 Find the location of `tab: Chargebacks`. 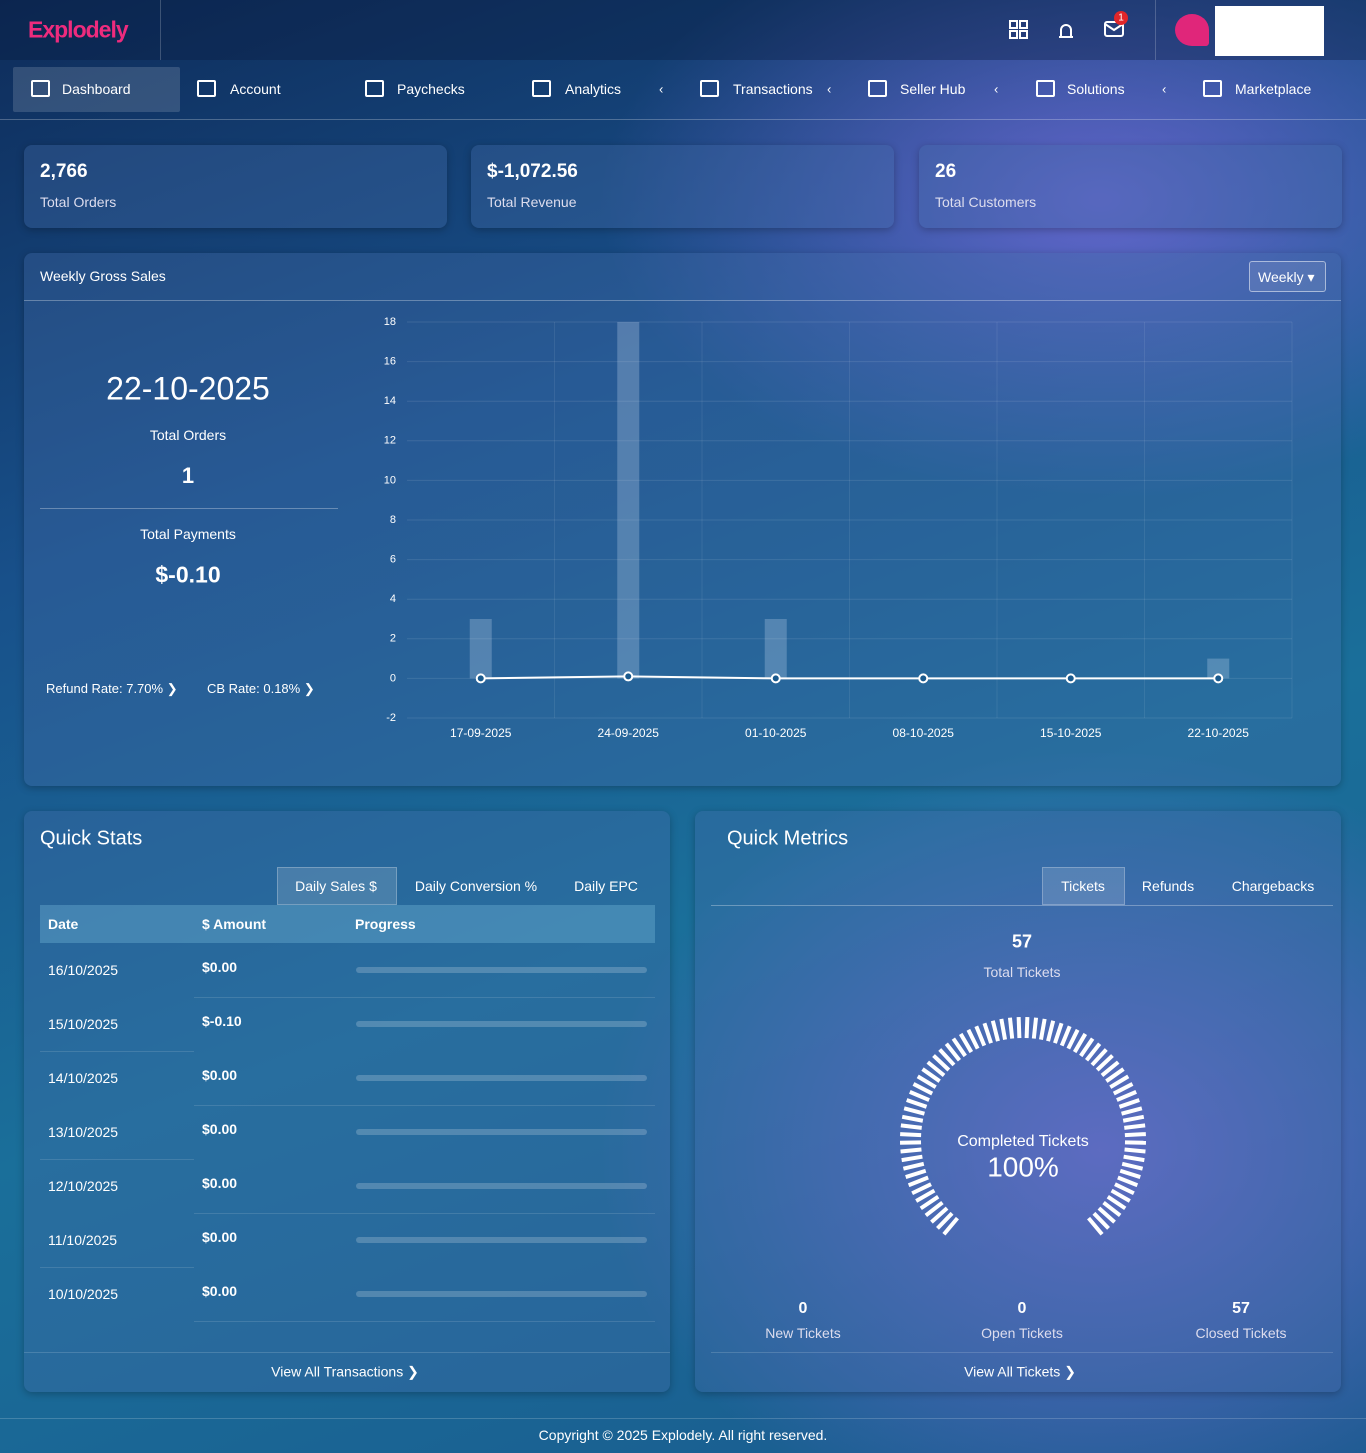

tab: Chargebacks is located at coordinates (1273, 886).